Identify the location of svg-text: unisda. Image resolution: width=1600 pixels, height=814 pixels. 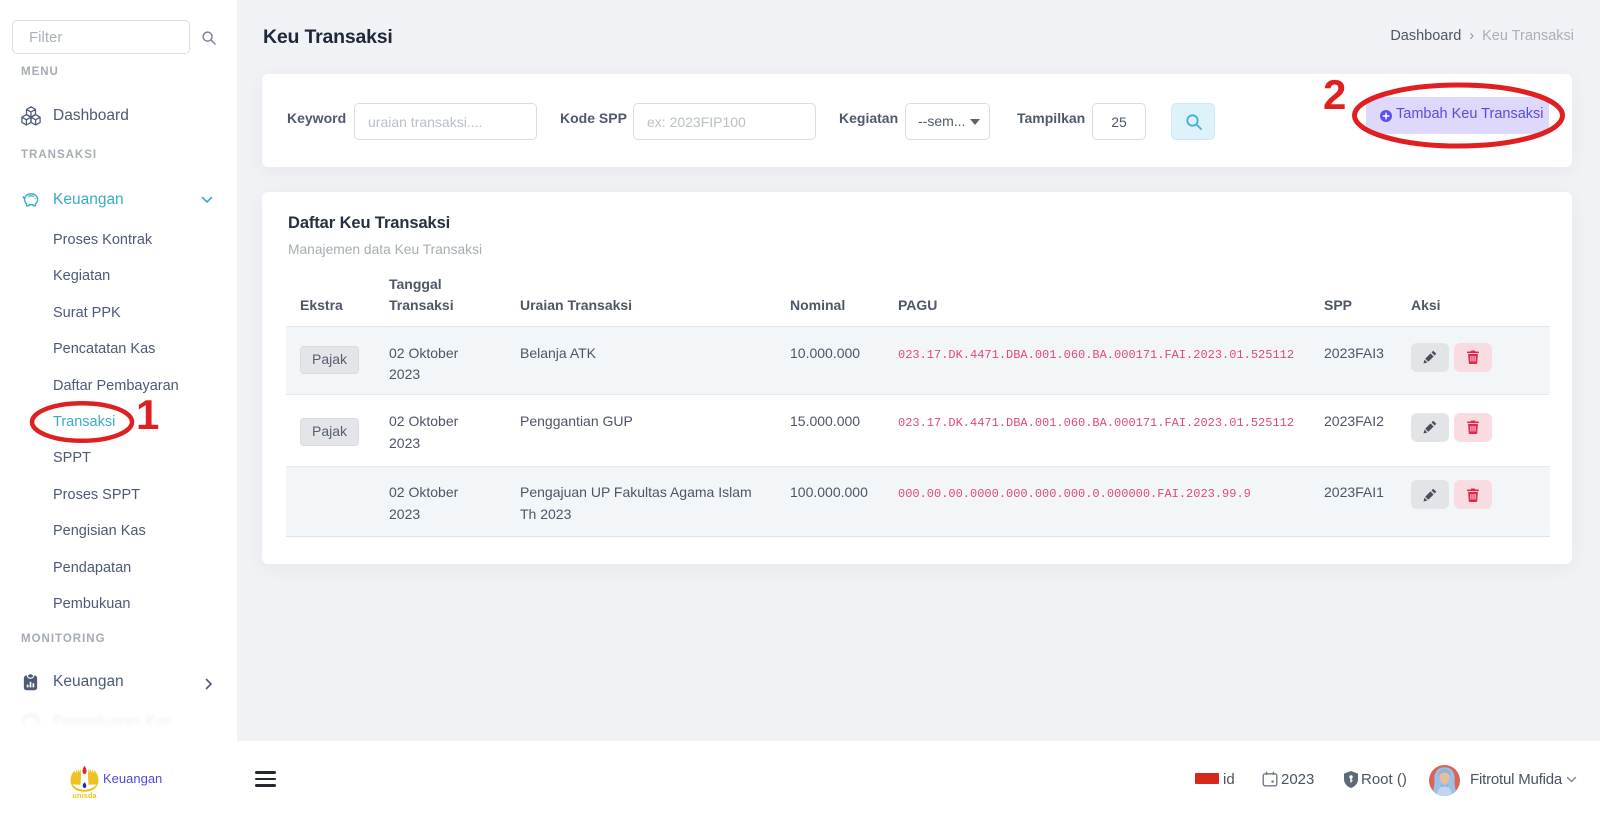
(84, 795).